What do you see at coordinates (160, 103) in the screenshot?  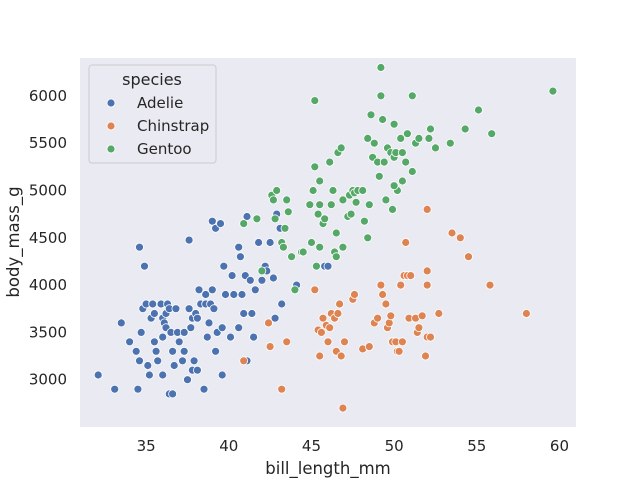 I see `legend-label-adelie: Adelie` at bounding box center [160, 103].